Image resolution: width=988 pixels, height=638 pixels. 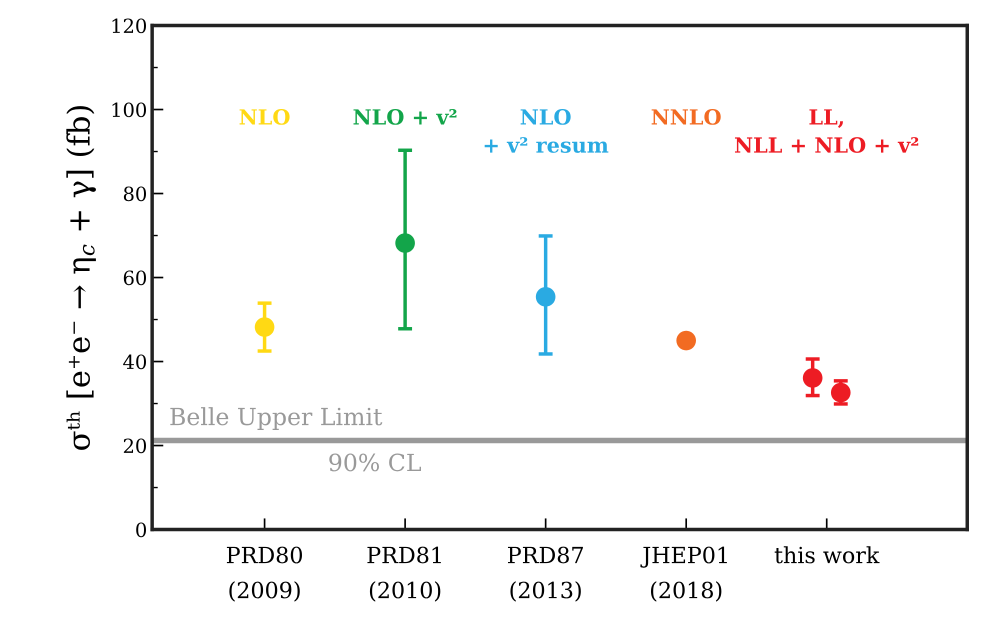 I want to click on text: NLO + v², so click(x=405, y=117).